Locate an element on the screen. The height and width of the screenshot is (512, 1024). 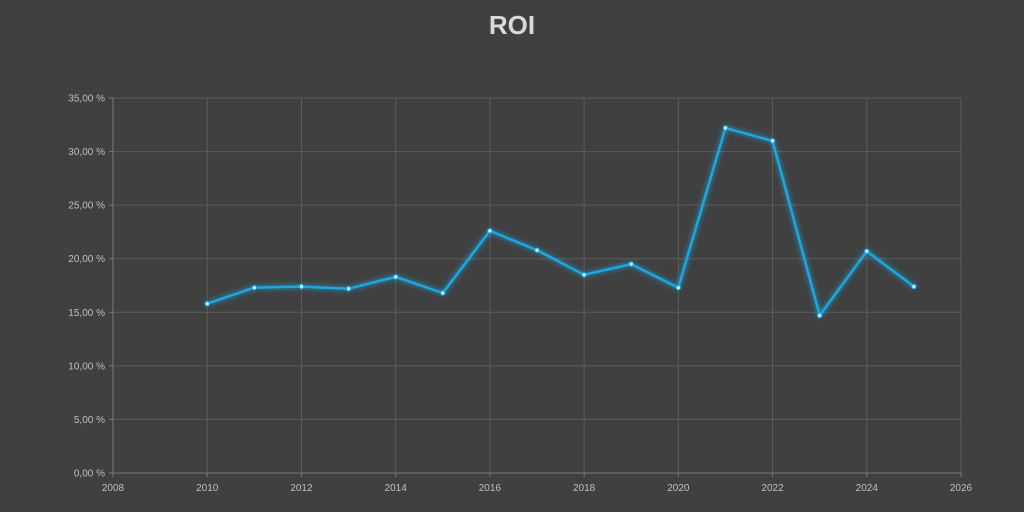
x-tick-label: 2018 is located at coordinates (584, 488).